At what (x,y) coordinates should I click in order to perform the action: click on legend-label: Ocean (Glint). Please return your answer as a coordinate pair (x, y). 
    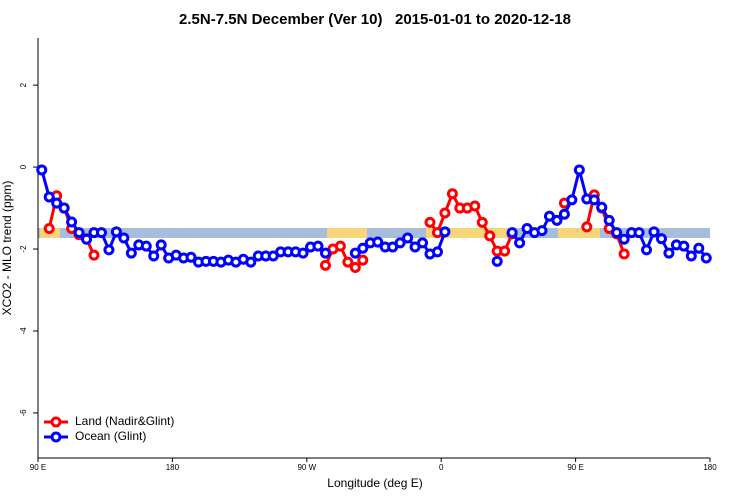
    Looking at the image, I should click on (110, 436).